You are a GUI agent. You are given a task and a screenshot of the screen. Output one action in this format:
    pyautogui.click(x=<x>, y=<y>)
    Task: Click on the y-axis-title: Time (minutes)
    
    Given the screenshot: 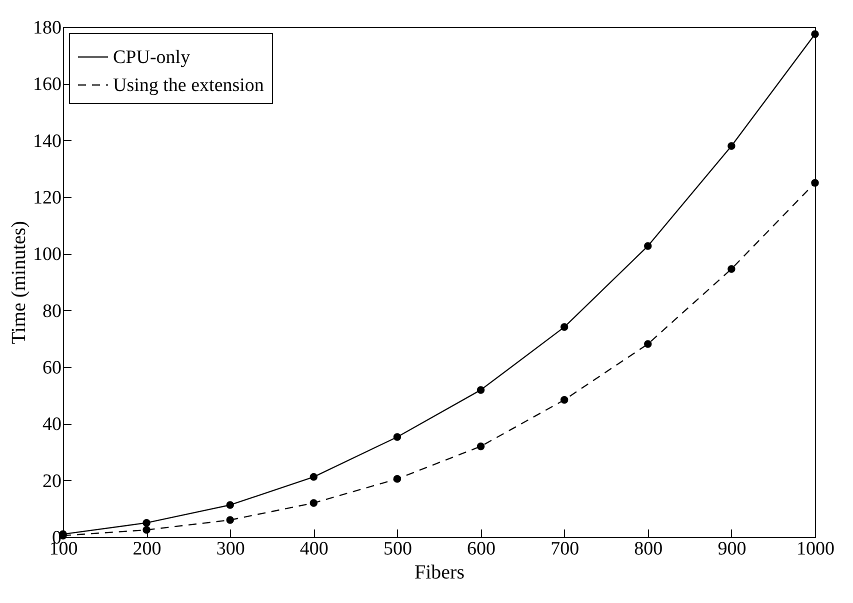 What is the action you would take?
    pyautogui.click(x=19, y=282)
    